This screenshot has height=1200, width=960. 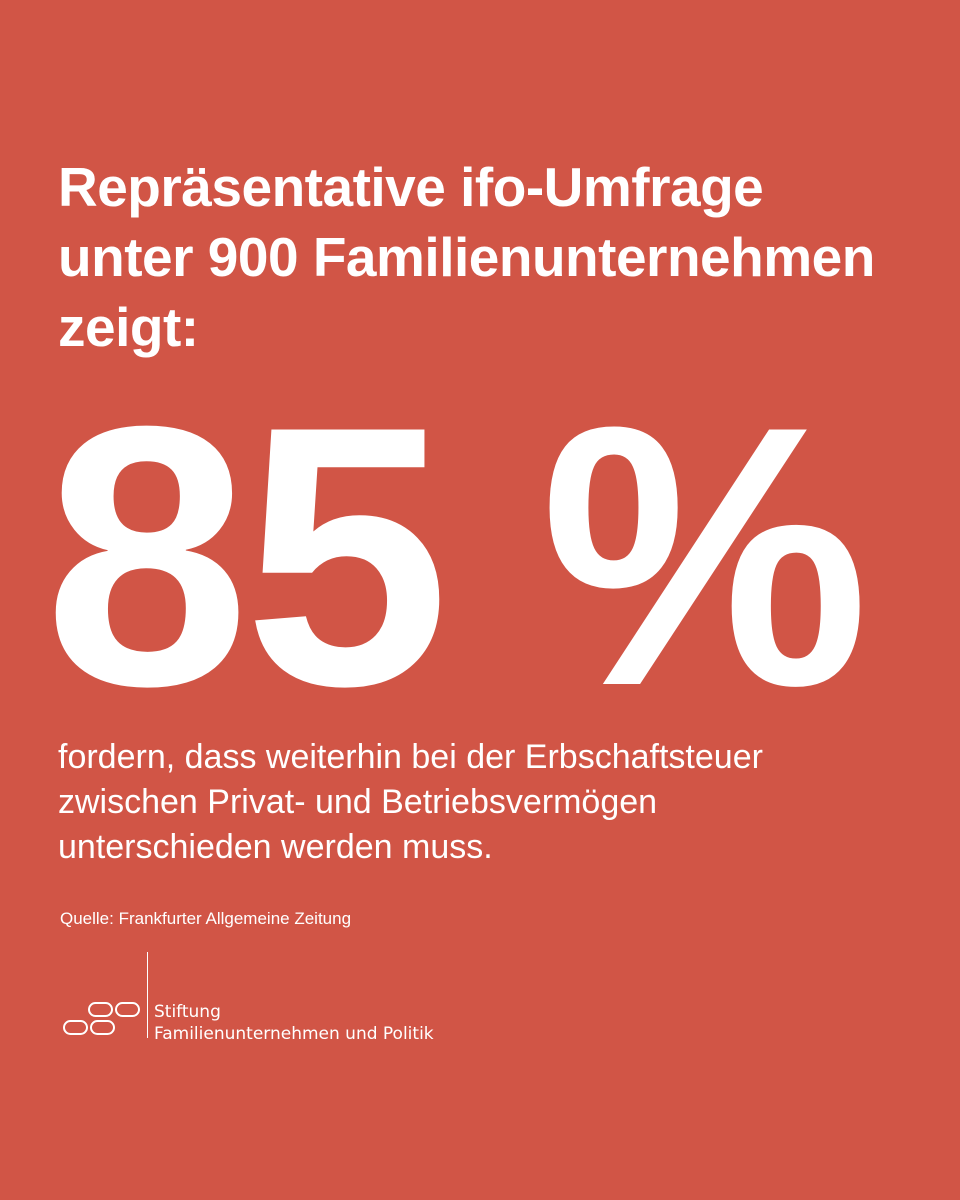 I want to click on statement-line-3: unterschieden werden muss., so click(x=275, y=847).